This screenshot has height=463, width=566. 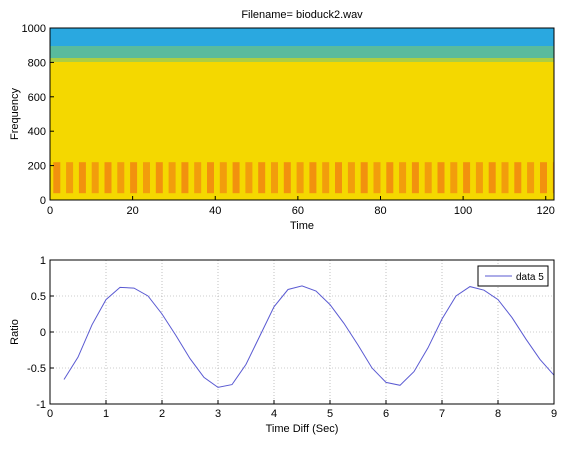 I want to click on spectrogram-ylabel: Frequency, so click(x=15, y=114).